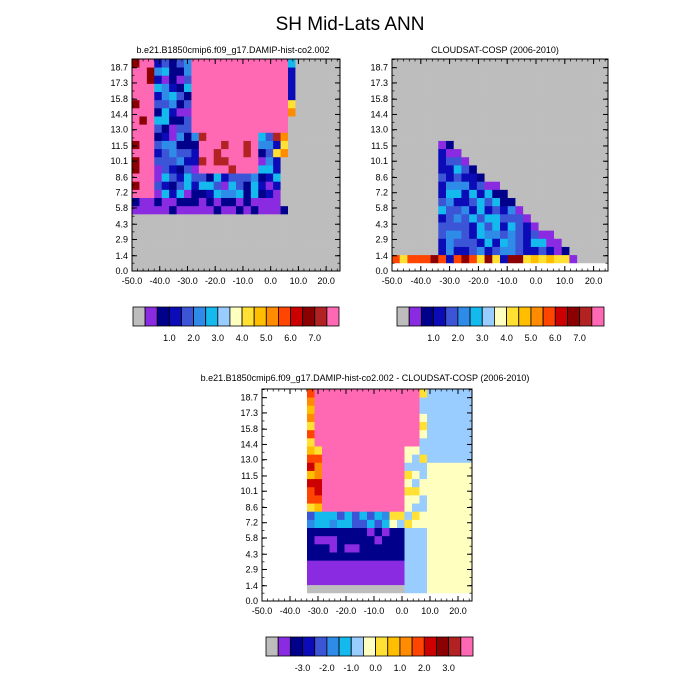 Image resolution: width=700 pixels, height=700 pixels. Describe the element at coordinates (290, 611) in the screenshot. I see `x-tick-label: -40.0` at that location.